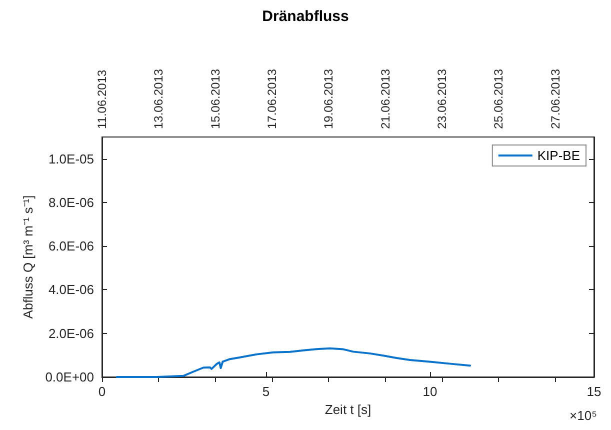 This screenshot has height=430, width=611. What do you see at coordinates (442, 98) in the screenshot?
I see `x2-tick-label: 23.06.2013` at bounding box center [442, 98].